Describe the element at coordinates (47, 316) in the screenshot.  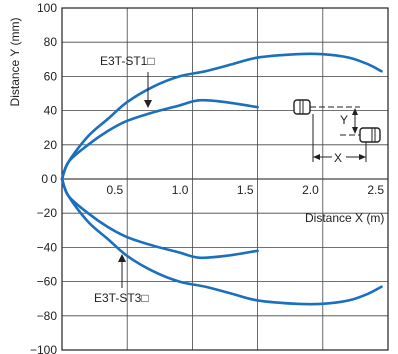
I see `y-tick-label: −80` at that location.